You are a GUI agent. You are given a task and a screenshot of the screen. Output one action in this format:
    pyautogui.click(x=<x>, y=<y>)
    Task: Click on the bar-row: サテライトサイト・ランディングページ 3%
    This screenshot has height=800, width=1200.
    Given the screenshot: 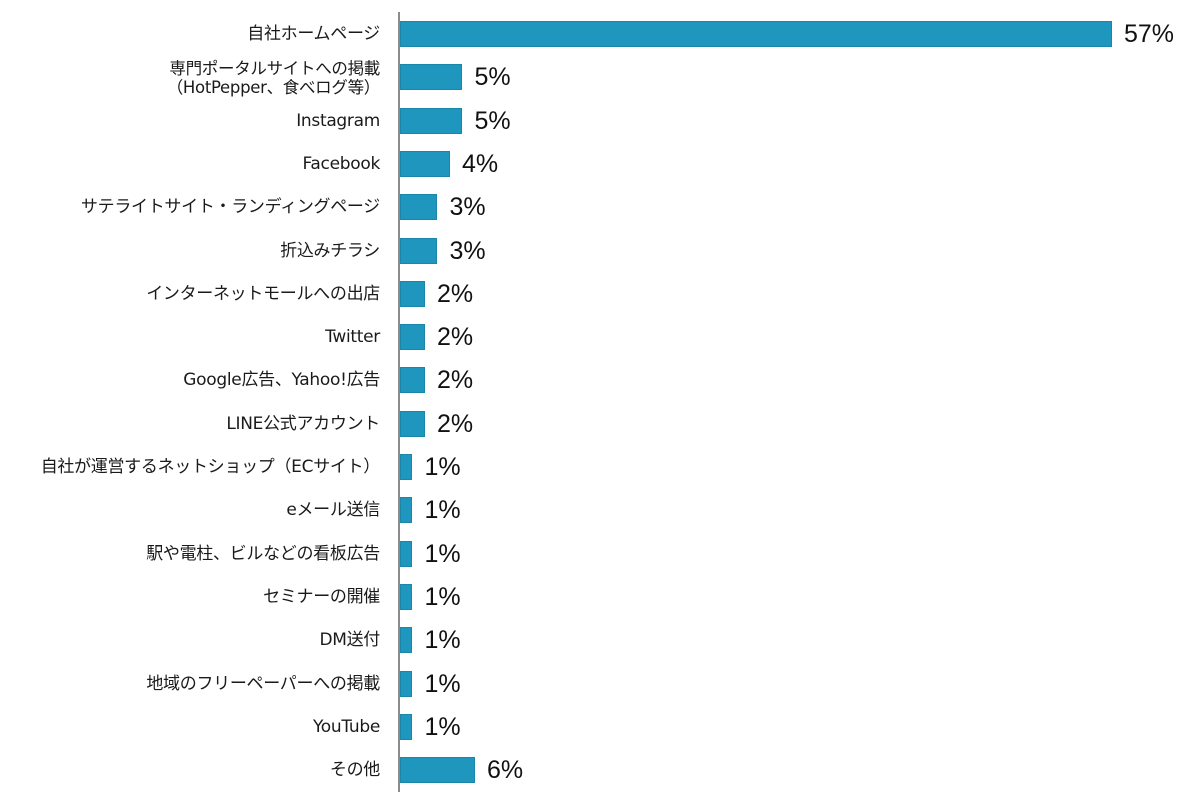 What is the action you would take?
    pyautogui.click(x=600, y=207)
    